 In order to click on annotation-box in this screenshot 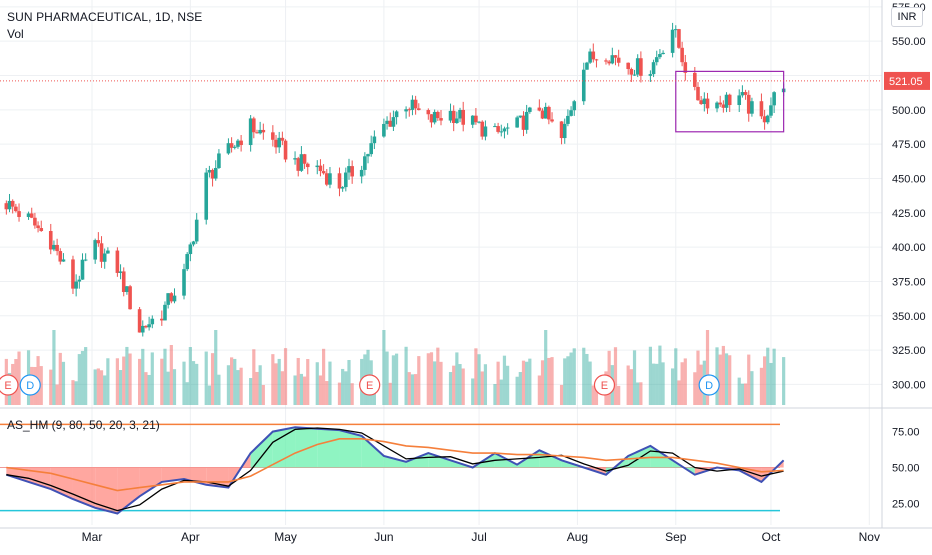, I will do `click(730, 101)`.